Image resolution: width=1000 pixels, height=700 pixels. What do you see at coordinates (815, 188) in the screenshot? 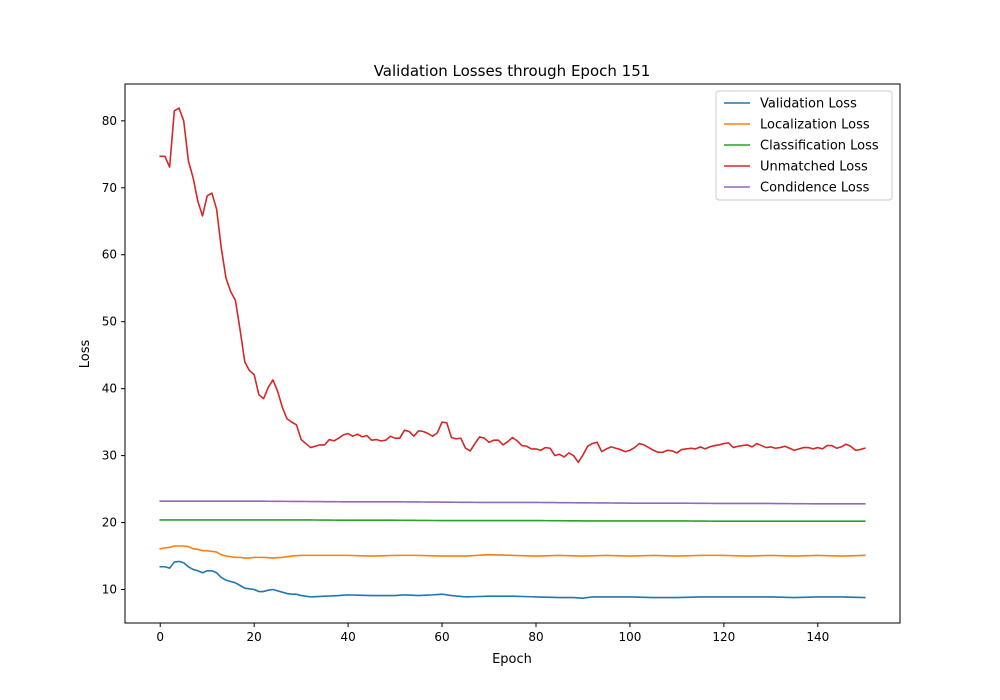
I see `legend-entry: Condidence Loss` at bounding box center [815, 188].